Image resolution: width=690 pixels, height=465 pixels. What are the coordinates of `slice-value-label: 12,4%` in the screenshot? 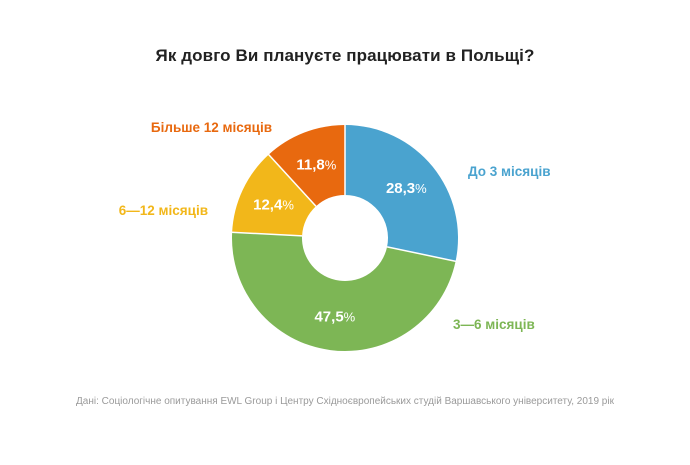 It's located at (273, 204).